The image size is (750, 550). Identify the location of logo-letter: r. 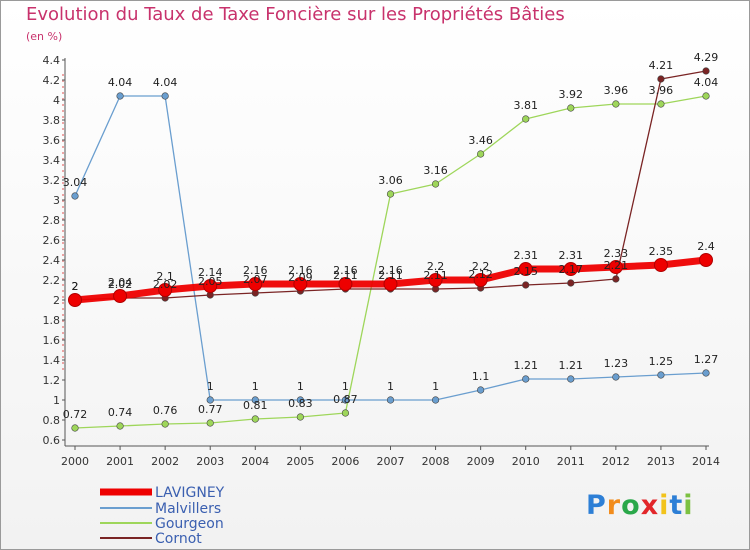
(614, 505).